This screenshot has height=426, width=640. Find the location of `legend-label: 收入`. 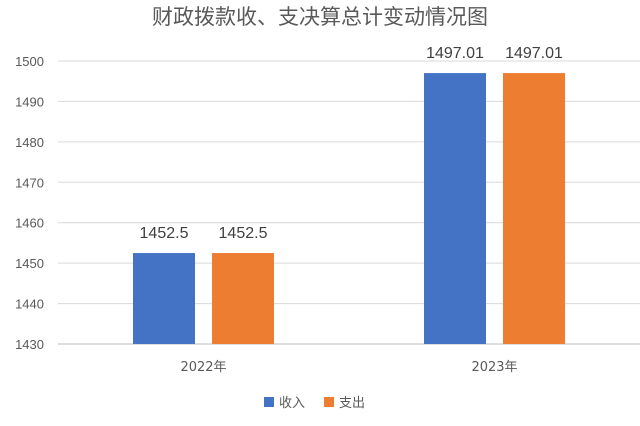

legend-label: 收入 is located at coordinates (292, 403).